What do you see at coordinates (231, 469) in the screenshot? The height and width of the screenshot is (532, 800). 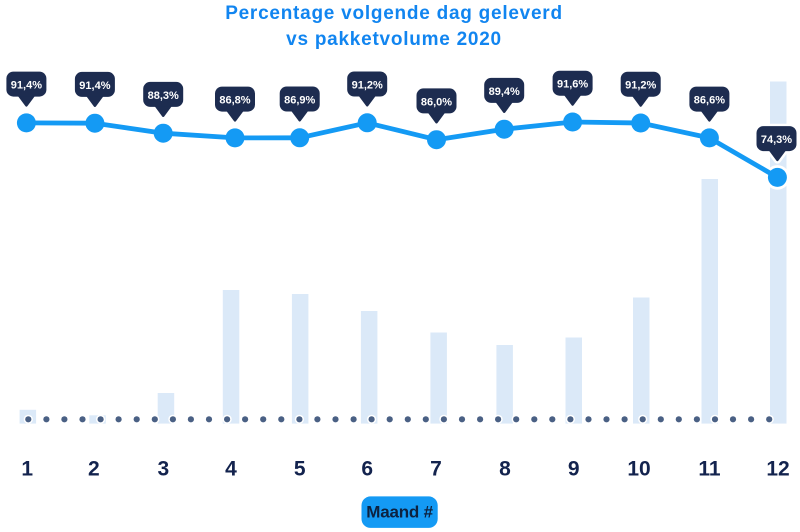 I see `svg-text: 4` at bounding box center [231, 469].